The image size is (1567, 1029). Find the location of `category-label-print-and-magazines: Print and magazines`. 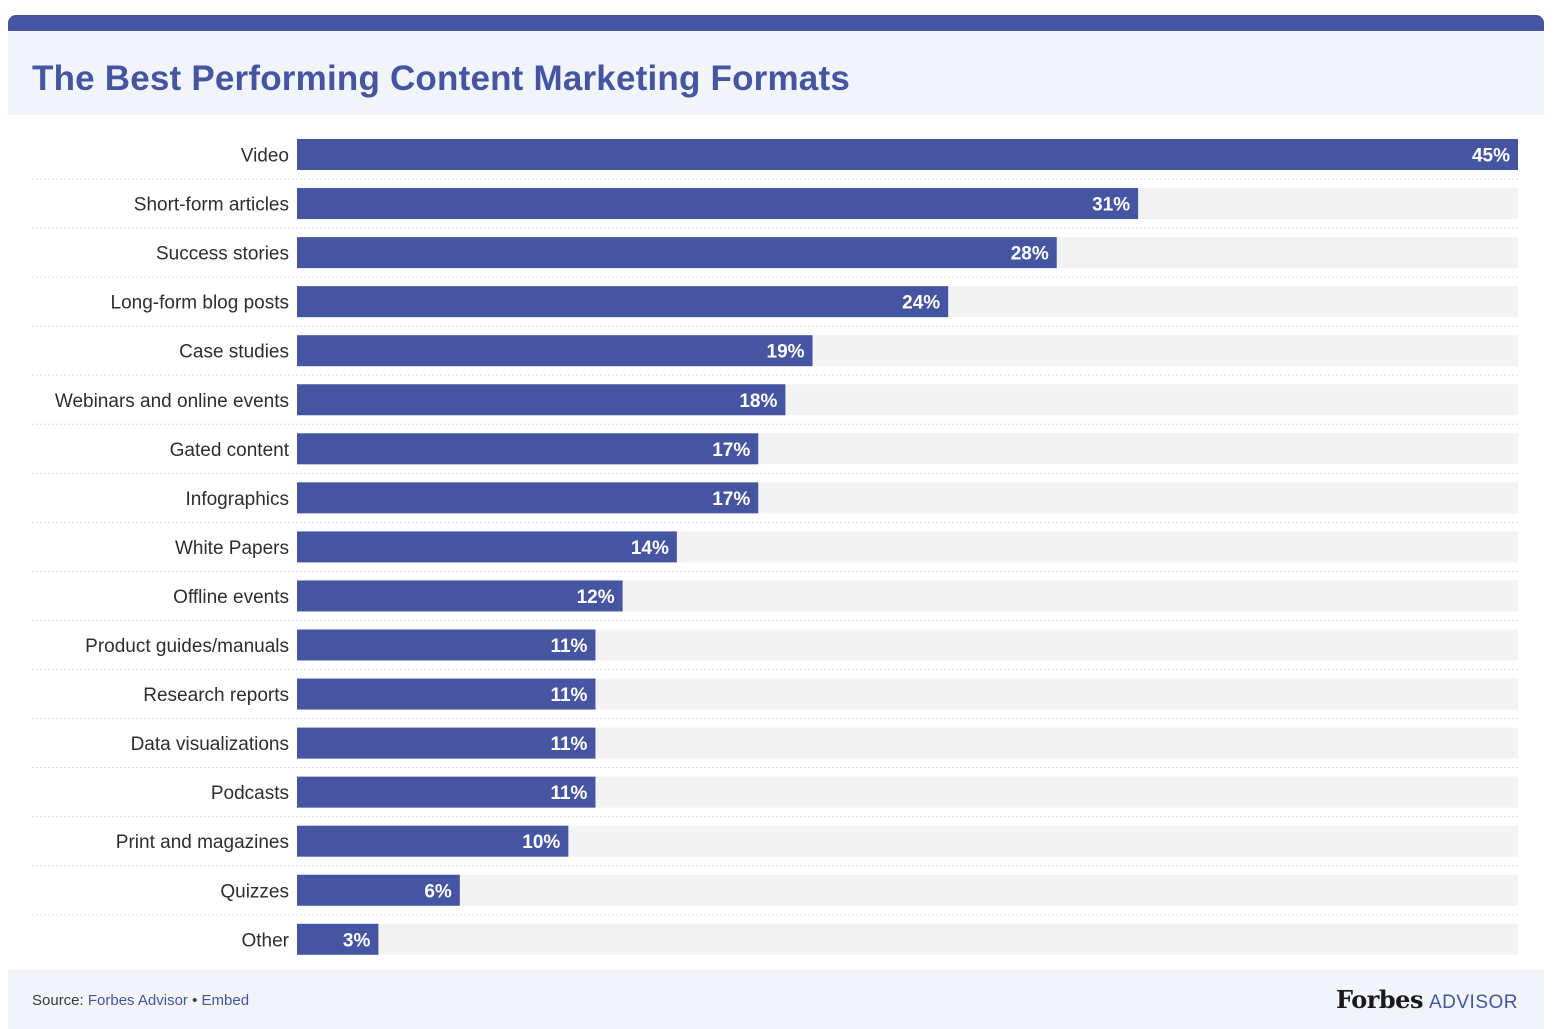

category-label-print-and-magazines: Print and magazines is located at coordinates (202, 842).